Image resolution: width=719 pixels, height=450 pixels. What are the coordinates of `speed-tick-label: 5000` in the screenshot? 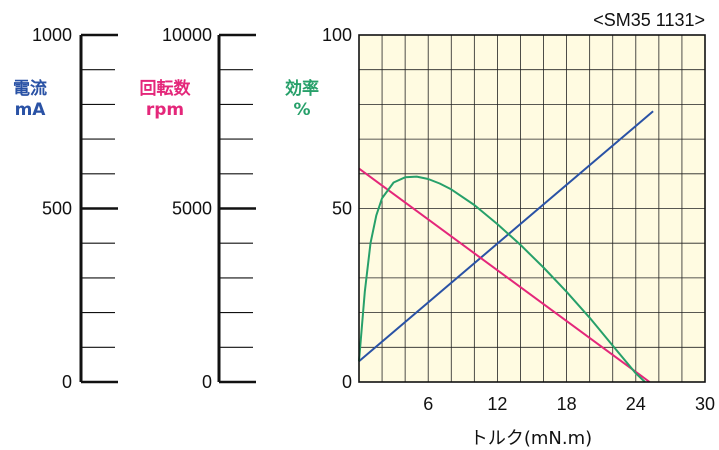 It's located at (192, 209).